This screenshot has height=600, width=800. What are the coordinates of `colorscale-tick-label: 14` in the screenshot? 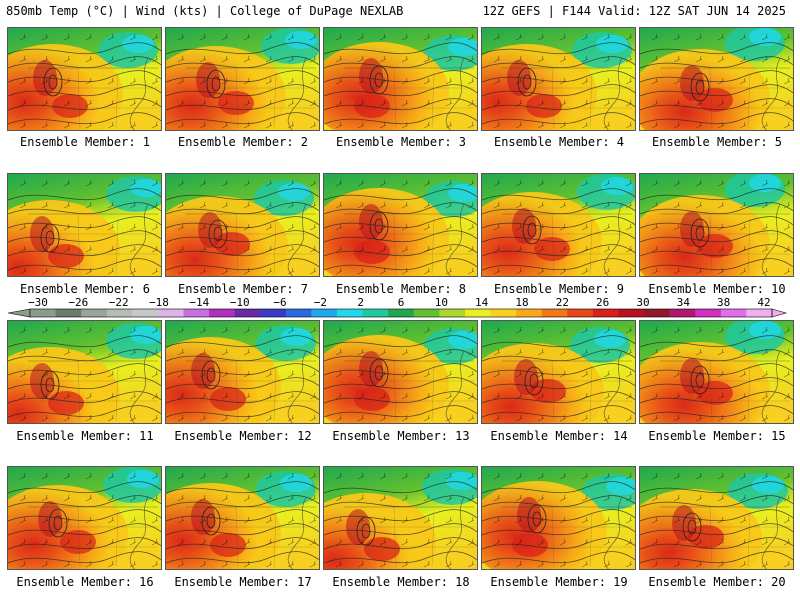 It's located at (482, 303).